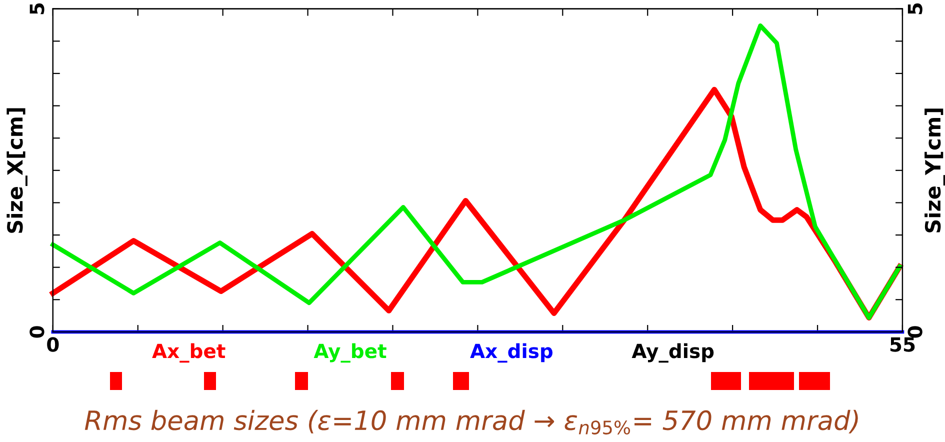 This screenshot has width=945, height=442. What do you see at coordinates (17, 170) in the screenshot?
I see `y-axis-title: Size_X[cm]` at bounding box center [17, 170].